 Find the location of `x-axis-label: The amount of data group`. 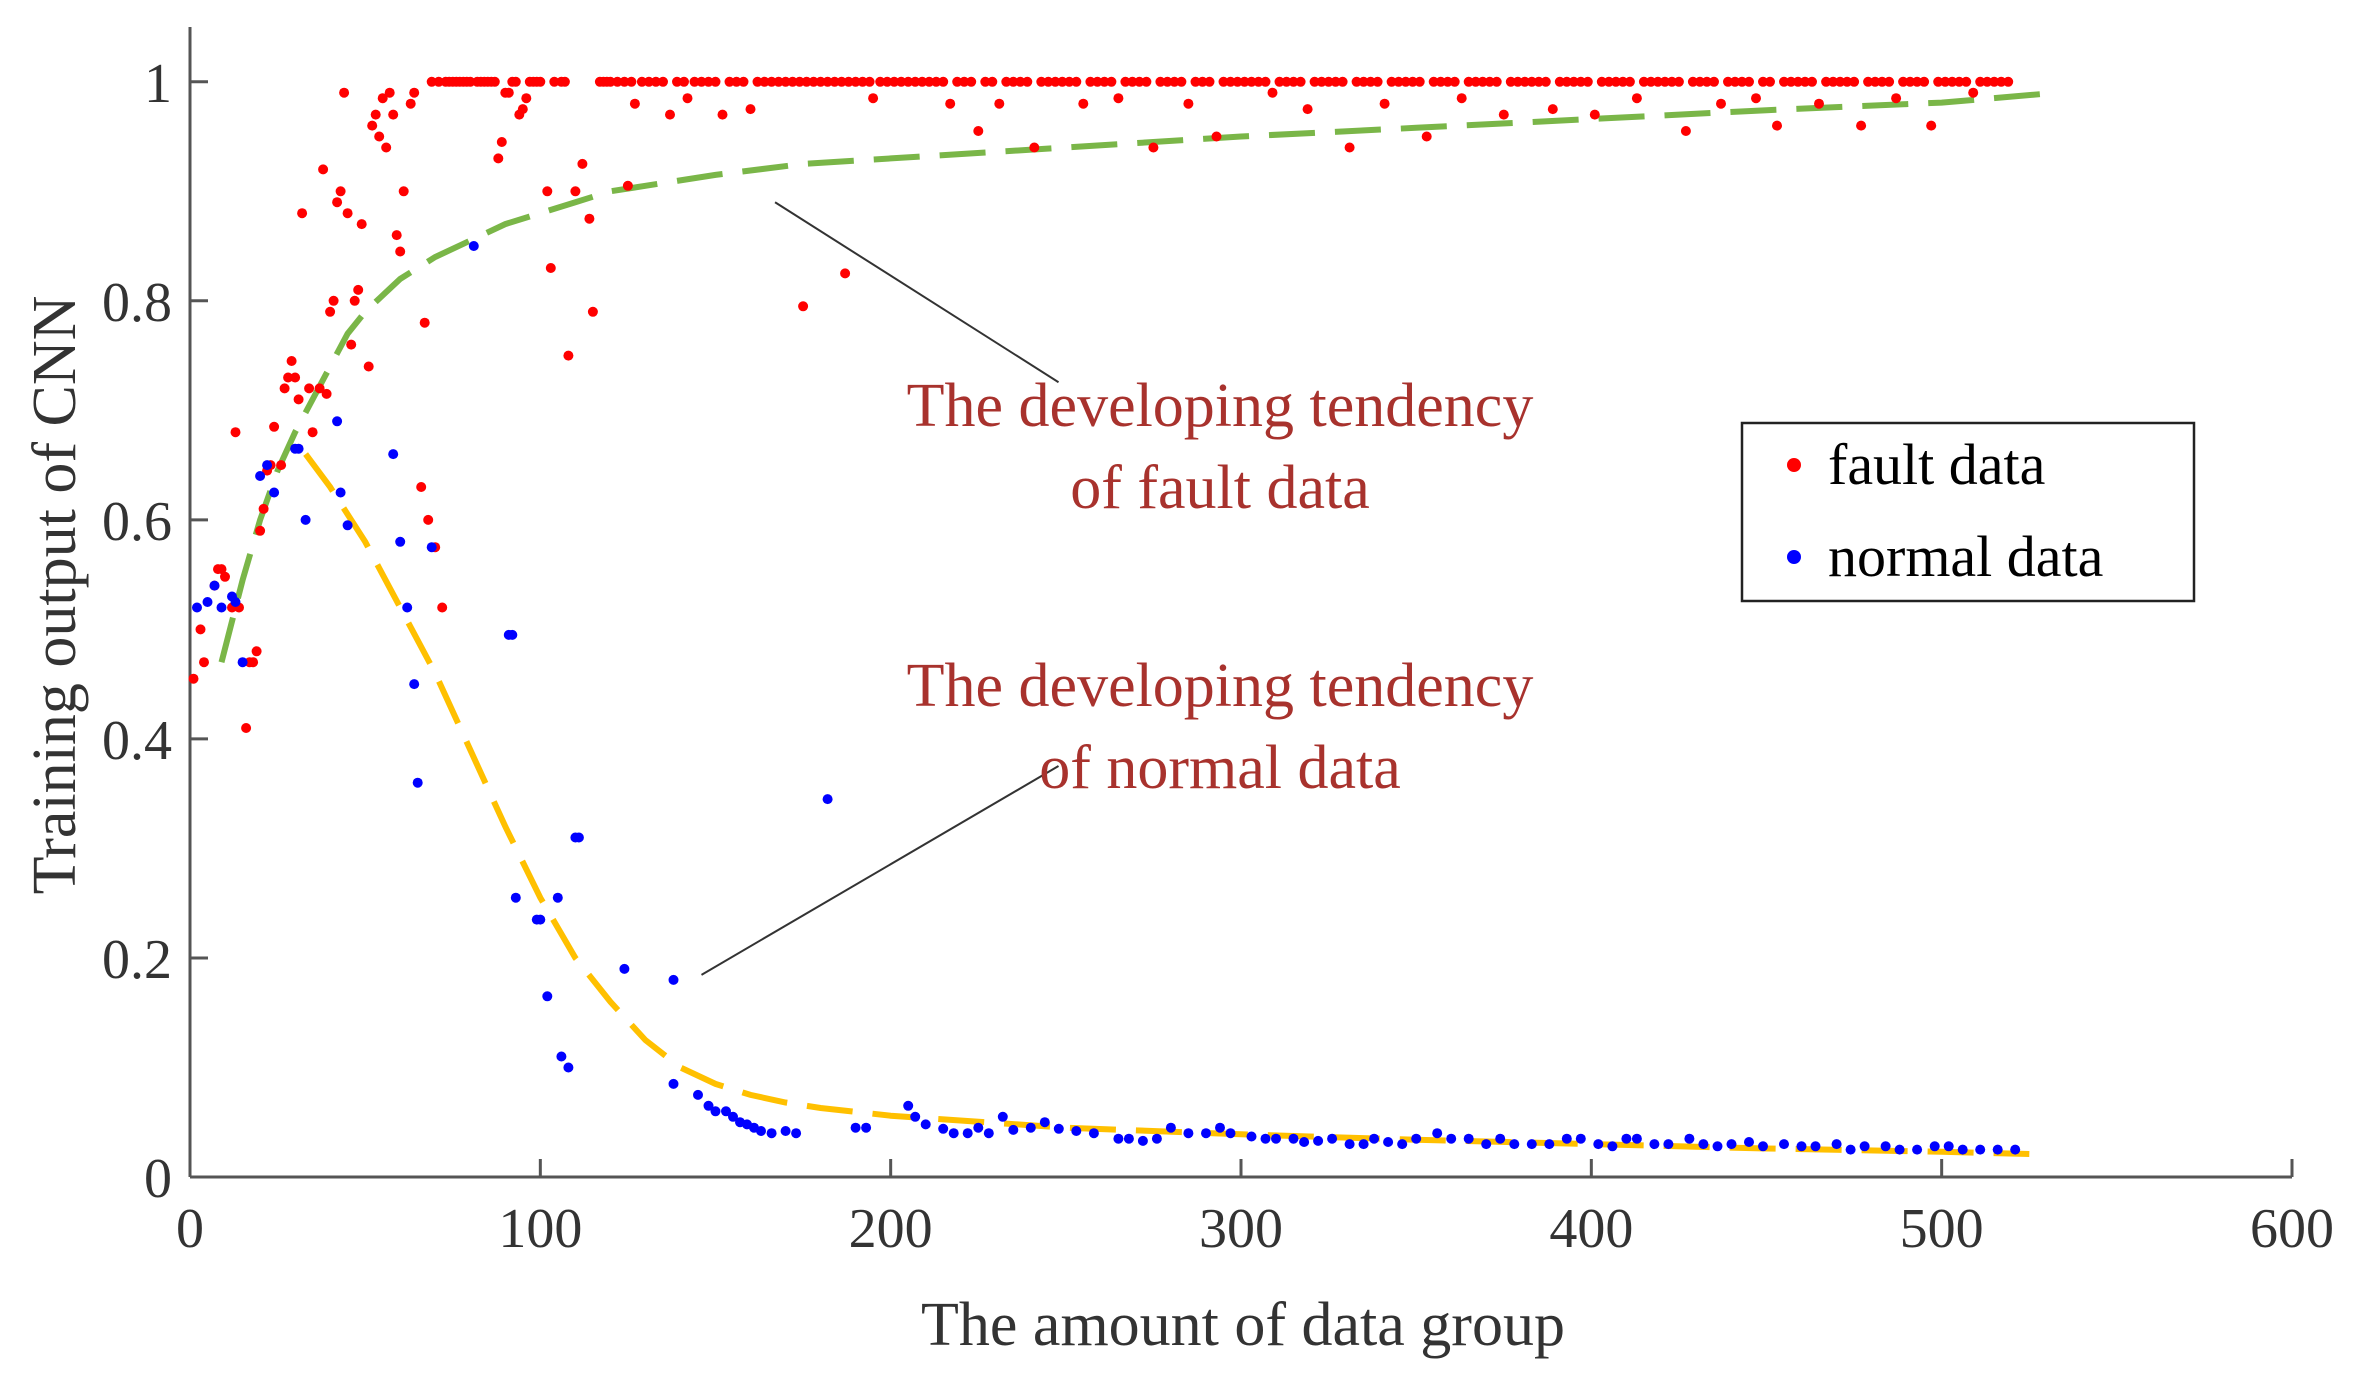

x-axis-label: The amount of data group is located at coordinates (1243, 1325).